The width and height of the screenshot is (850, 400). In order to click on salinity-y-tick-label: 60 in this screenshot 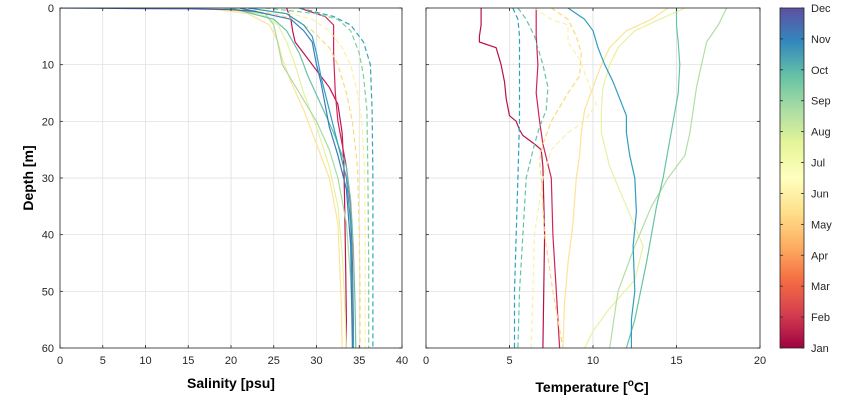, I will do `click(48, 349)`.